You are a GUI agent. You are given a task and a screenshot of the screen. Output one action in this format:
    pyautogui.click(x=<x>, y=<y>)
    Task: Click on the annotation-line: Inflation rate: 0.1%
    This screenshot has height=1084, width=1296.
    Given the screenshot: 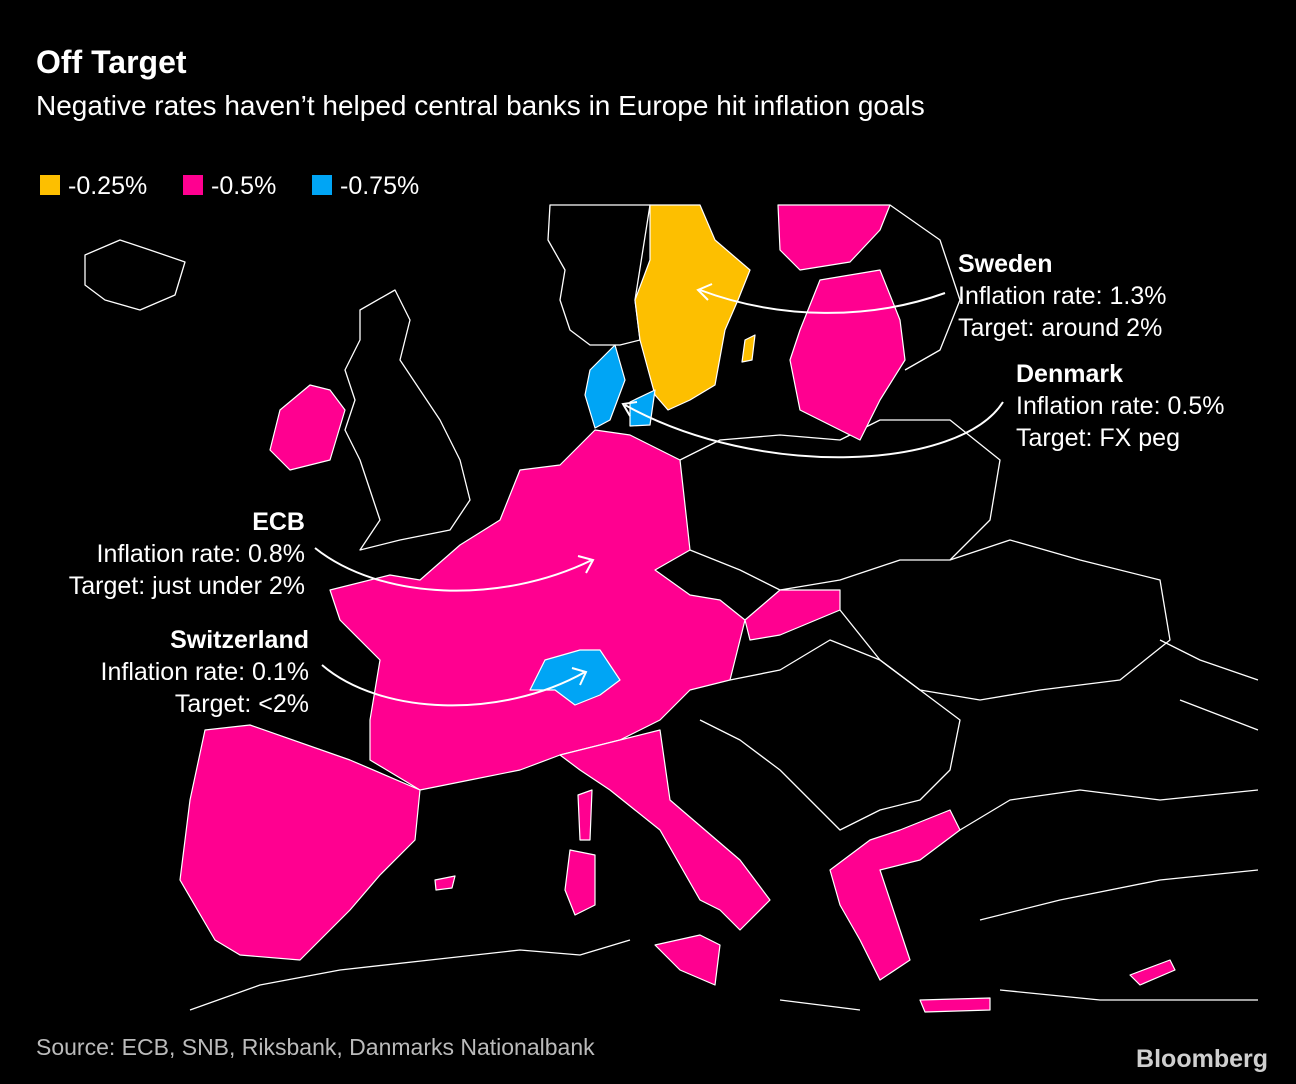 What is the action you would take?
    pyautogui.click(x=205, y=672)
    